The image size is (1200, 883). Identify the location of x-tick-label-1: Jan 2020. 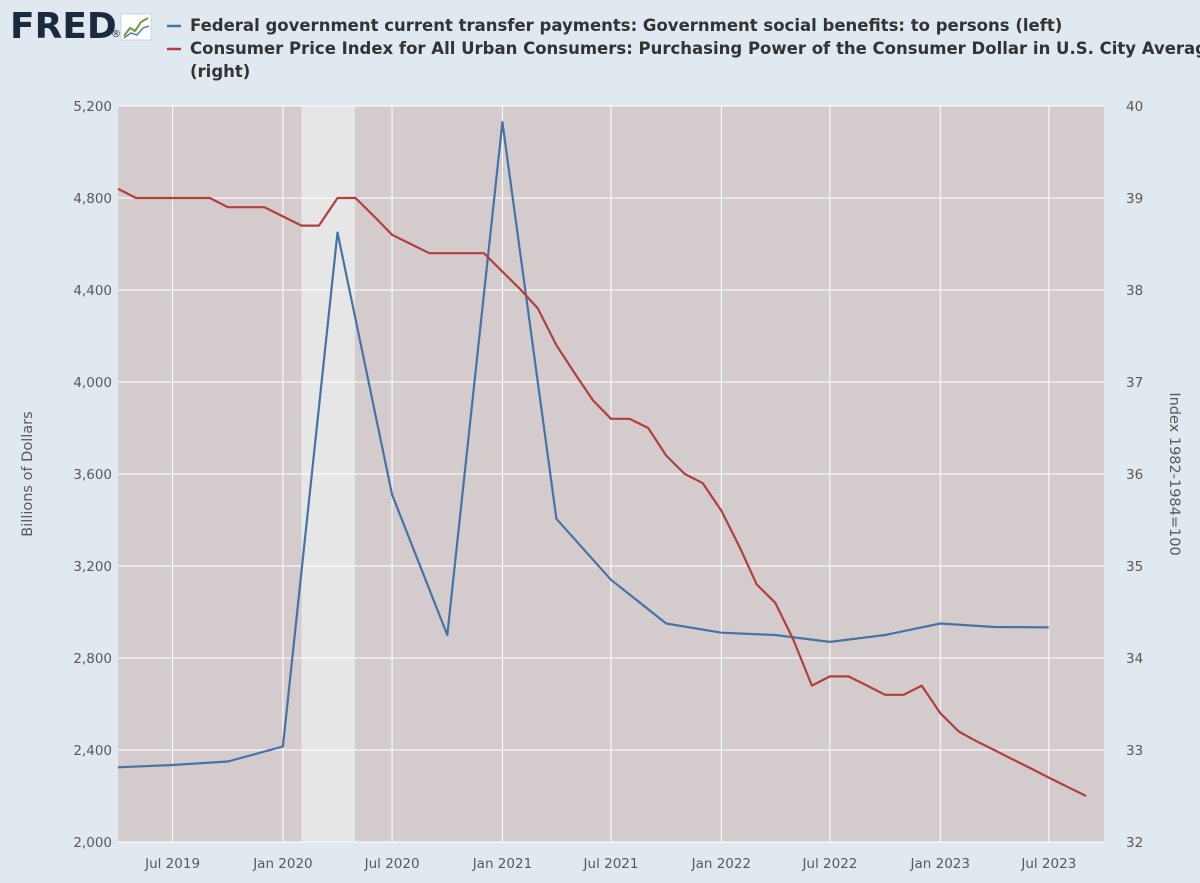
(282, 864).